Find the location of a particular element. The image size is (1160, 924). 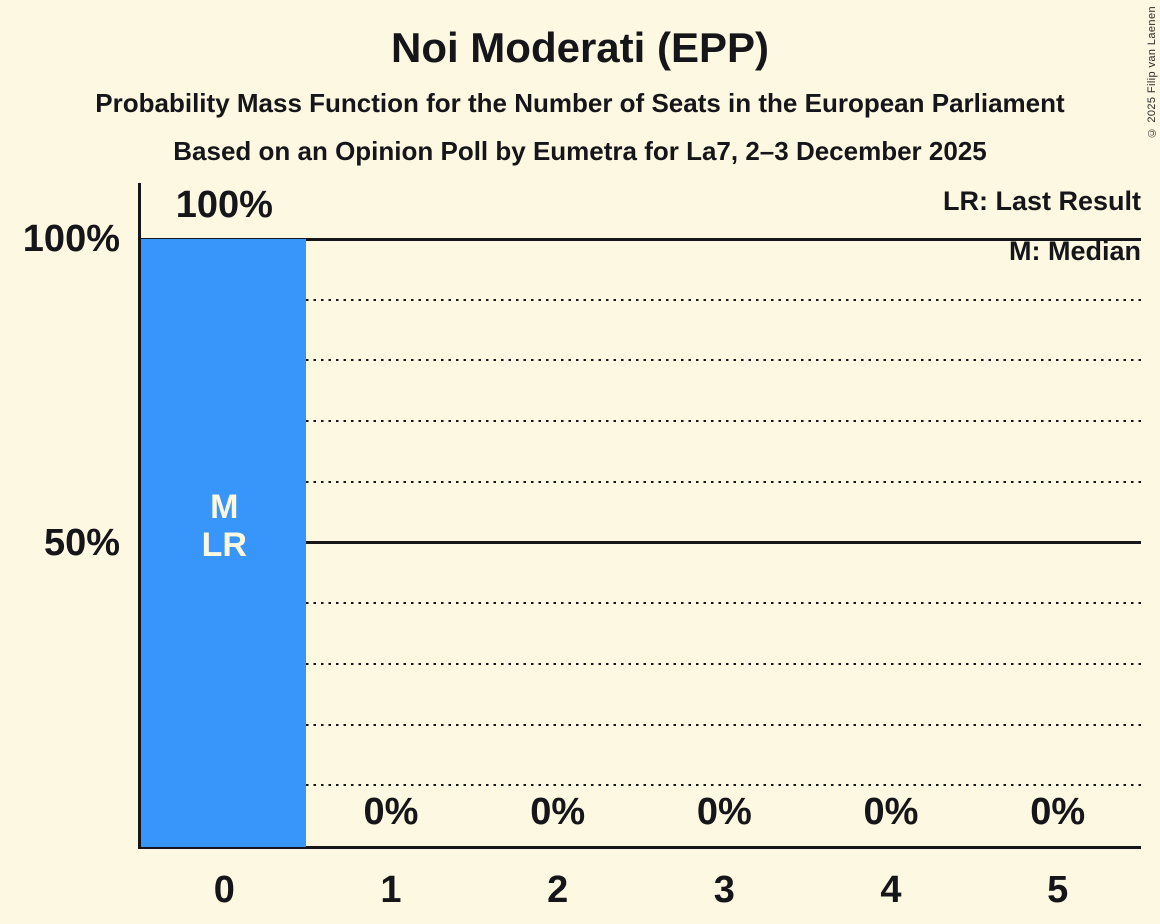

x-tick-label-4: 4 is located at coordinates (891, 890).